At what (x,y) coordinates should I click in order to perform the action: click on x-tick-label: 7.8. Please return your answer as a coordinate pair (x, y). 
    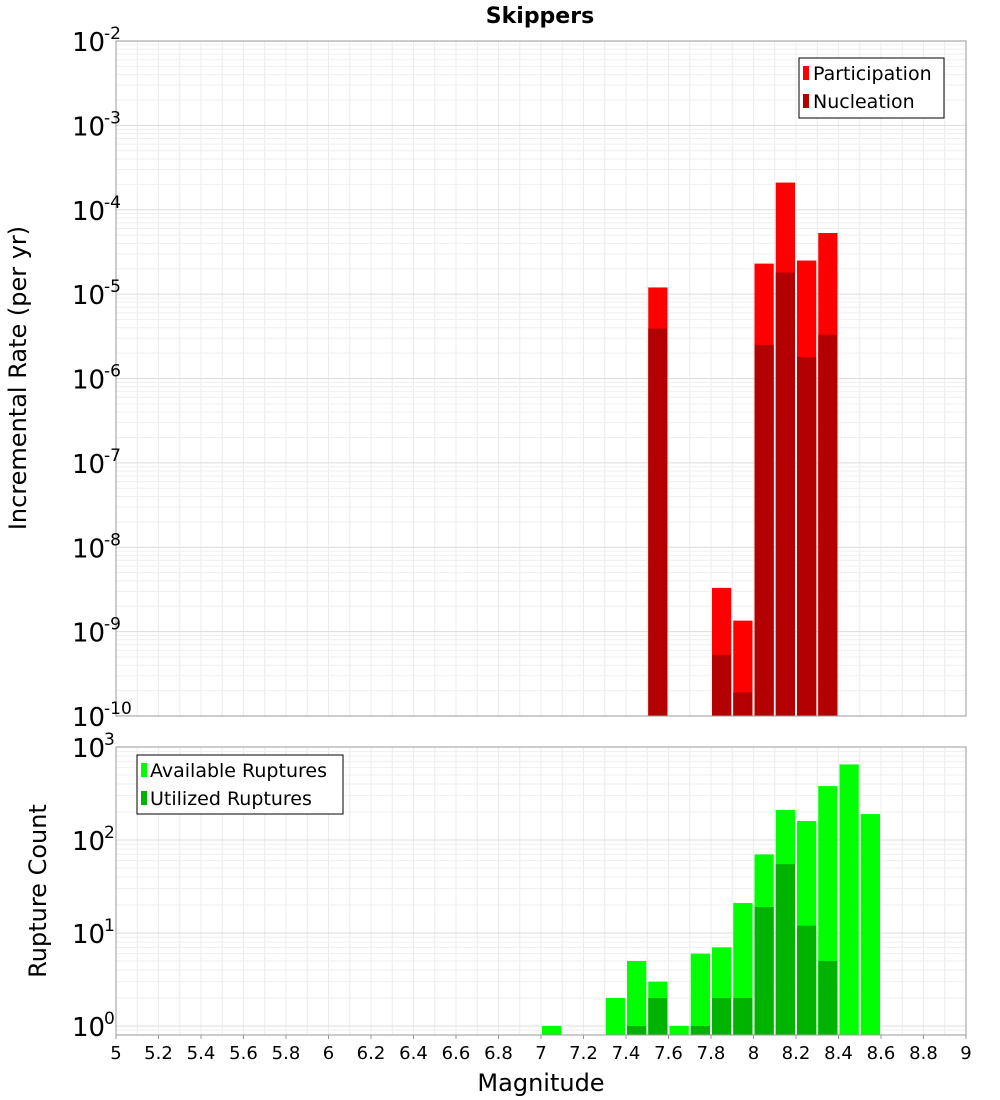
    Looking at the image, I should click on (711, 1053).